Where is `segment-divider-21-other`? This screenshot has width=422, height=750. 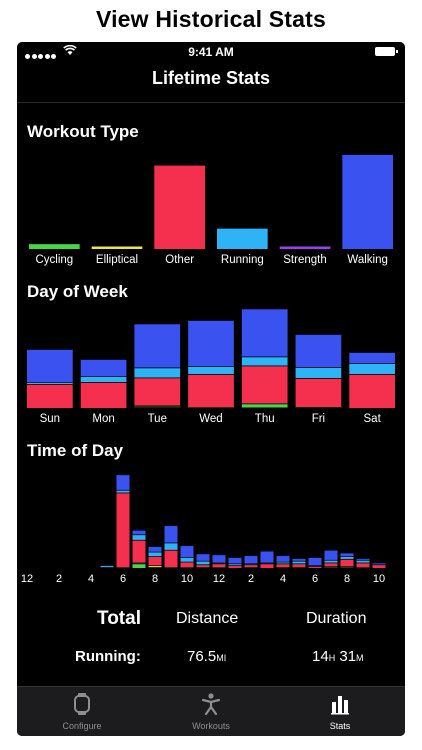 segment-divider-21-other is located at coordinates (363, 563).